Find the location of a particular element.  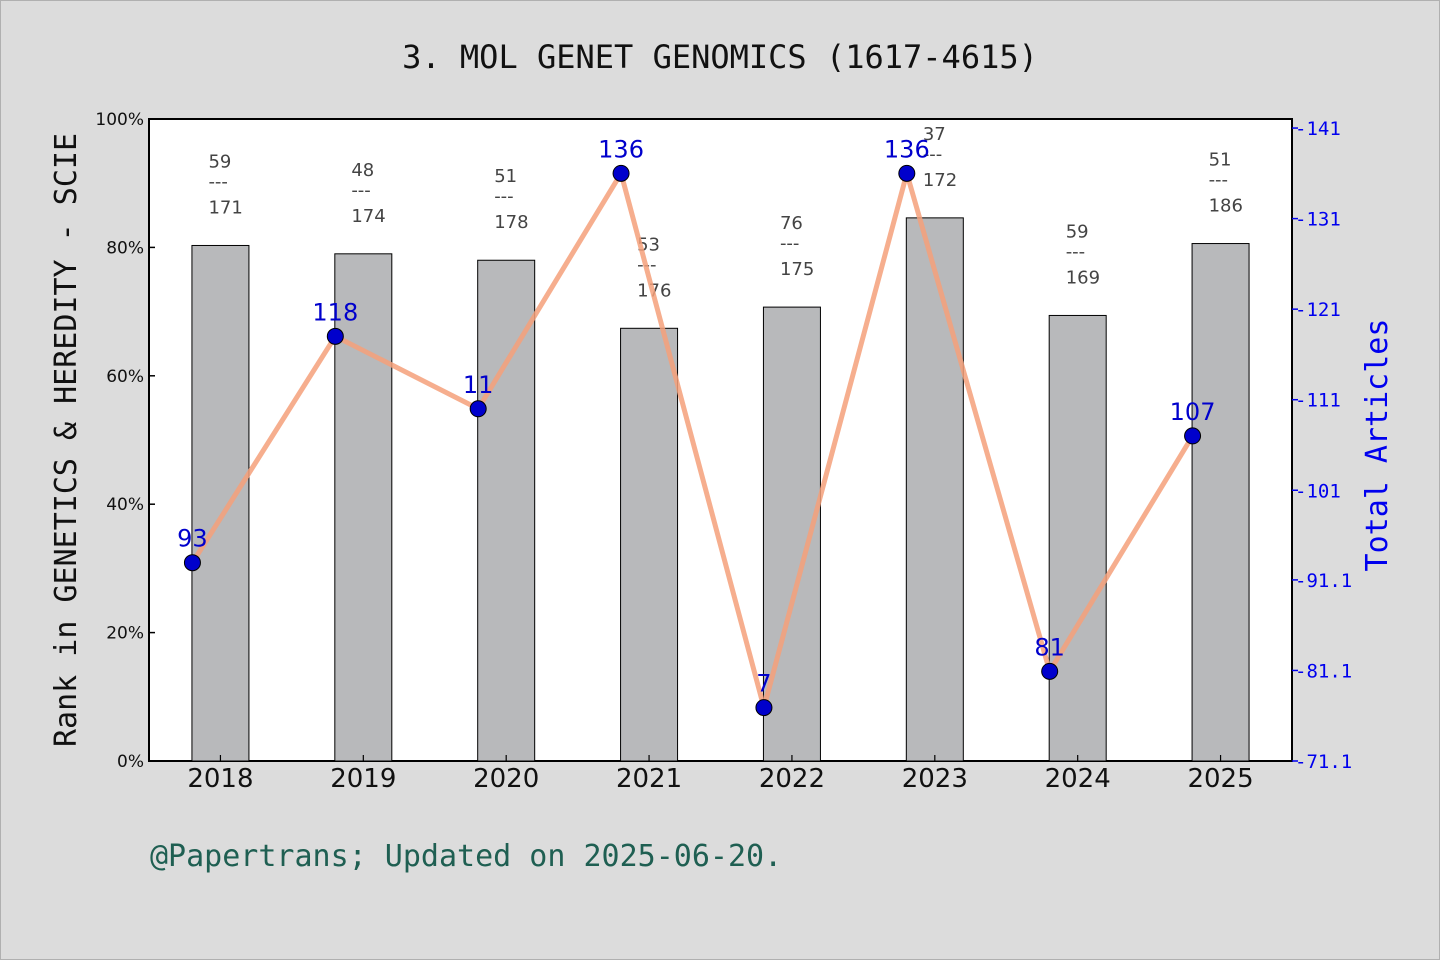

bar-total-label: 178 is located at coordinates (511, 222).